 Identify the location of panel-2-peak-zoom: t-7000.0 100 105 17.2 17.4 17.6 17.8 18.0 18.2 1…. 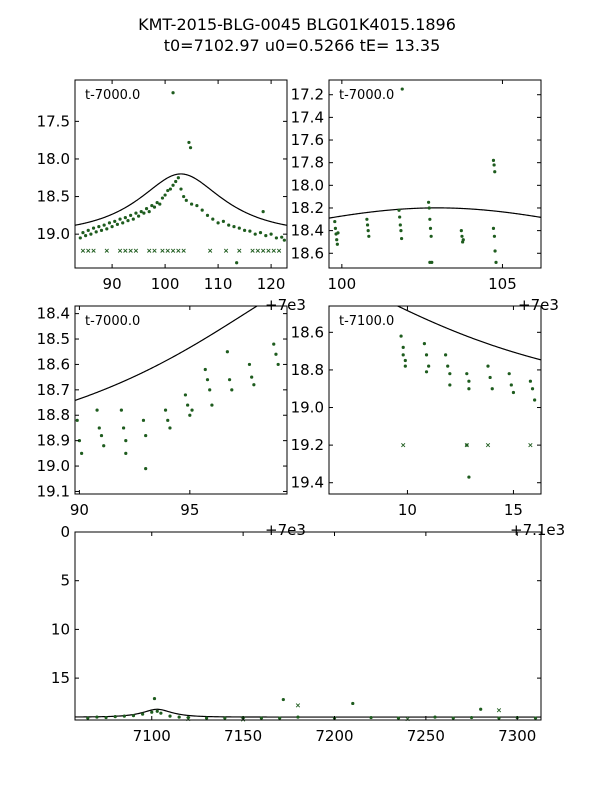
(425, 196).